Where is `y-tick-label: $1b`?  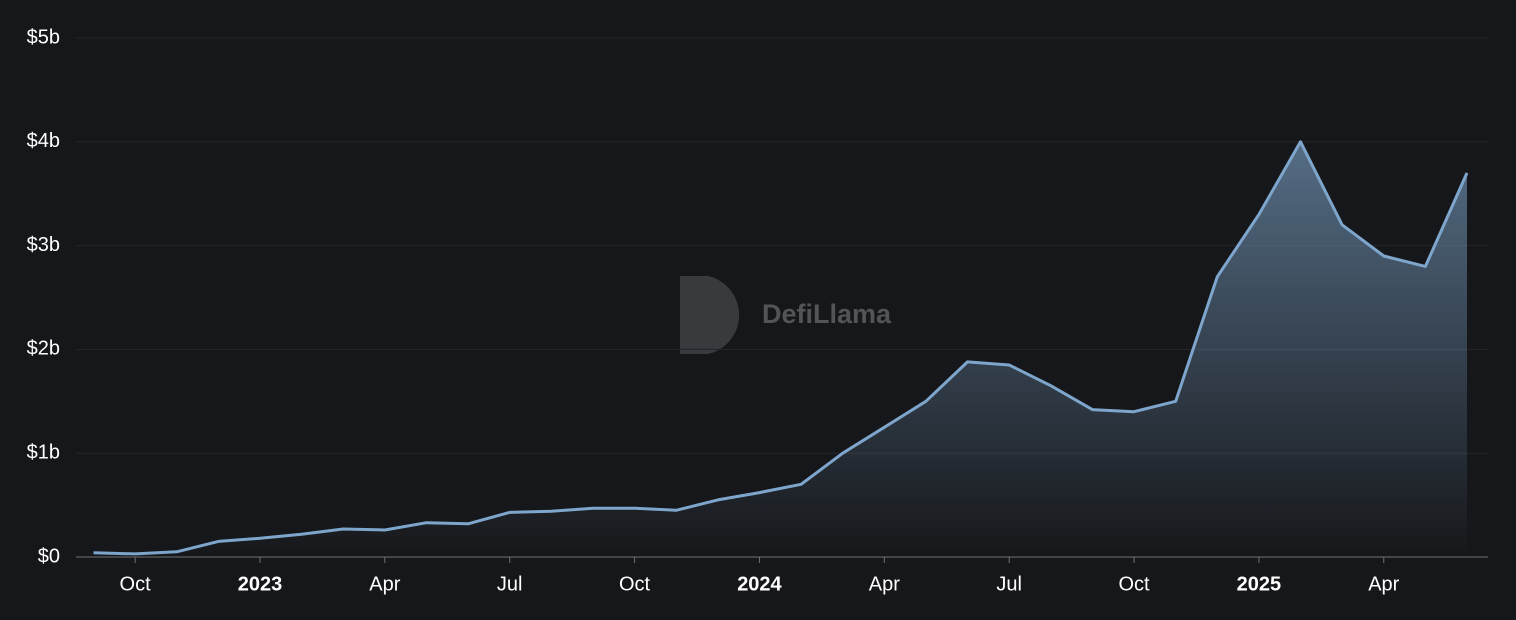 y-tick-label: $1b is located at coordinates (43, 452).